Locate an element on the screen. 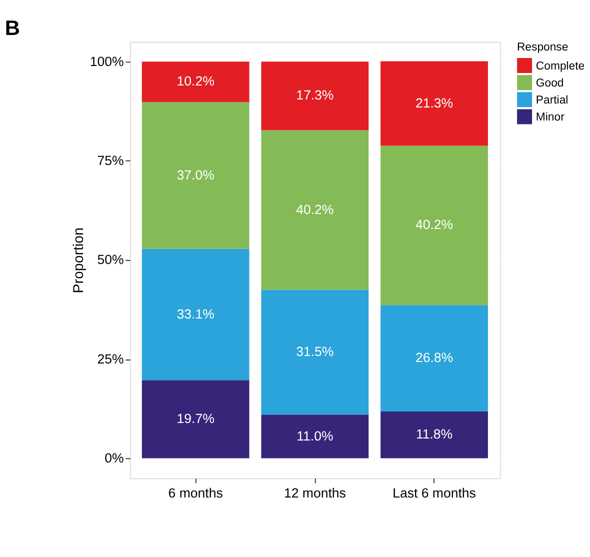 This screenshot has width=590, height=557. x-tick-label: Last 6 months is located at coordinates (434, 493).